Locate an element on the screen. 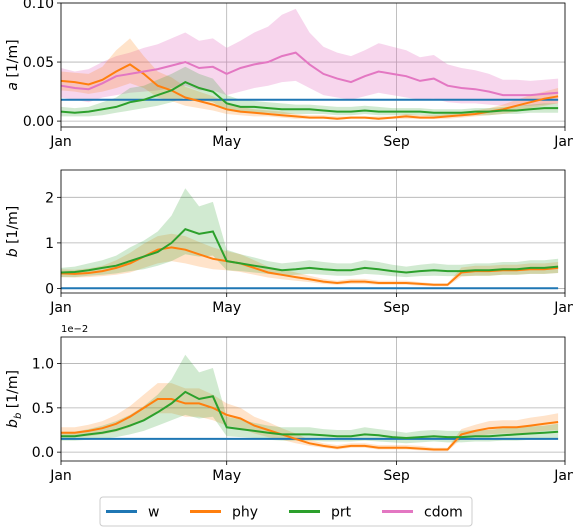 This screenshot has height=527, width=573. y-tick-label-1: 1 is located at coordinates (49, 244).